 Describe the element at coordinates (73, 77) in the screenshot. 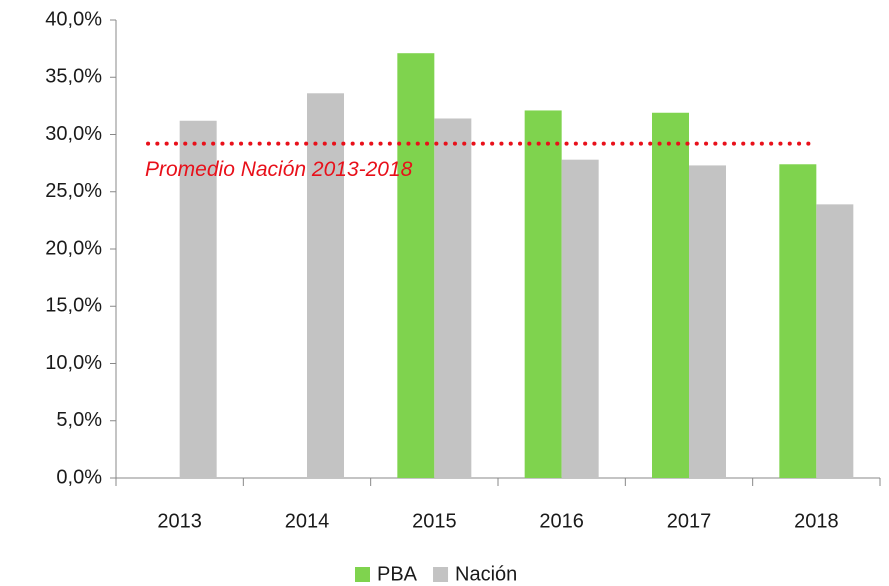

I see `y-tick-label: 35,0%` at that location.